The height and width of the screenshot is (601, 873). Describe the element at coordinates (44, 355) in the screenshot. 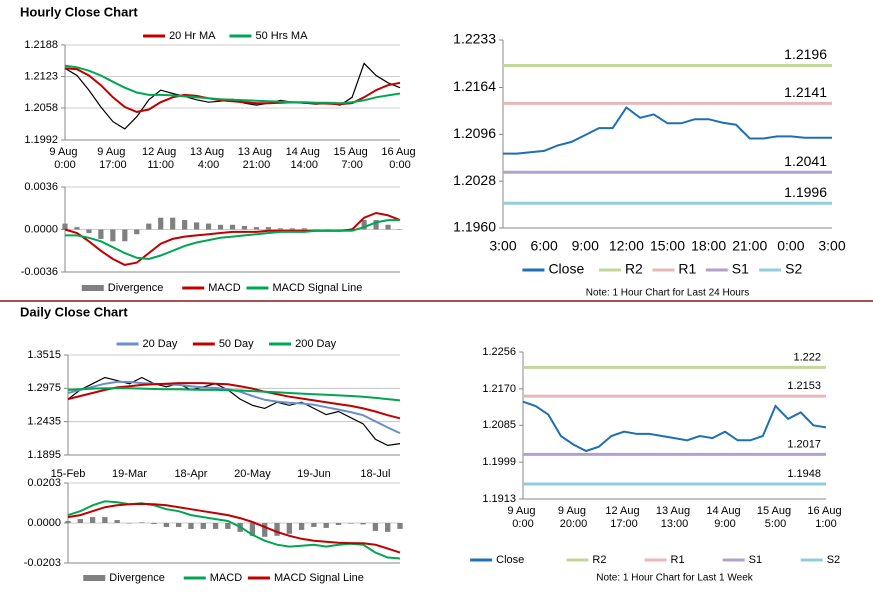

I see `y-tick-label: 1.3515` at that location.